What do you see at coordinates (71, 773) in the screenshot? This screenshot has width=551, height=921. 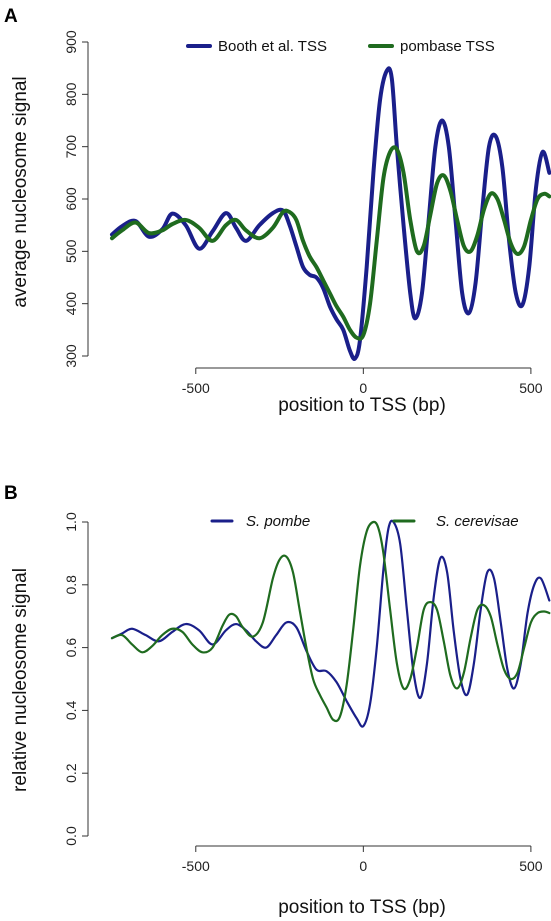 I see `panel-b-y-tick-label: 0.2` at bounding box center [71, 773].